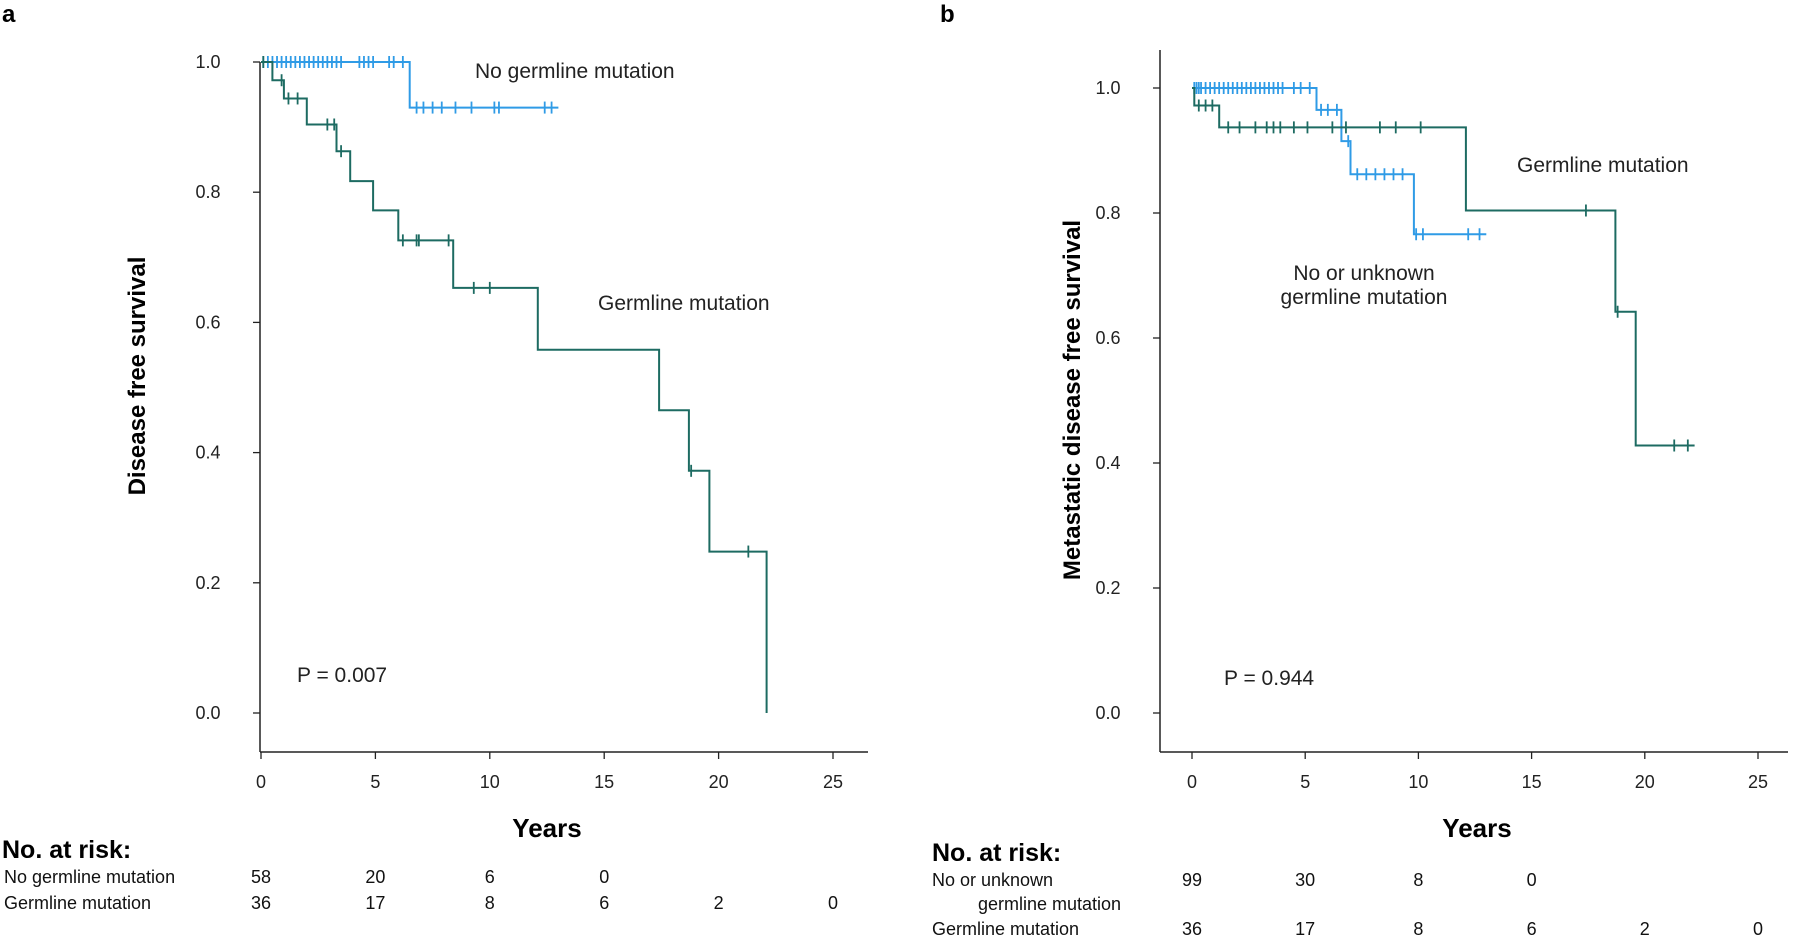 This screenshot has width=1800, height=945. Describe the element at coordinates (1363, 273) in the screenshot. I see `curve-label-line: No or unknown` at that location.